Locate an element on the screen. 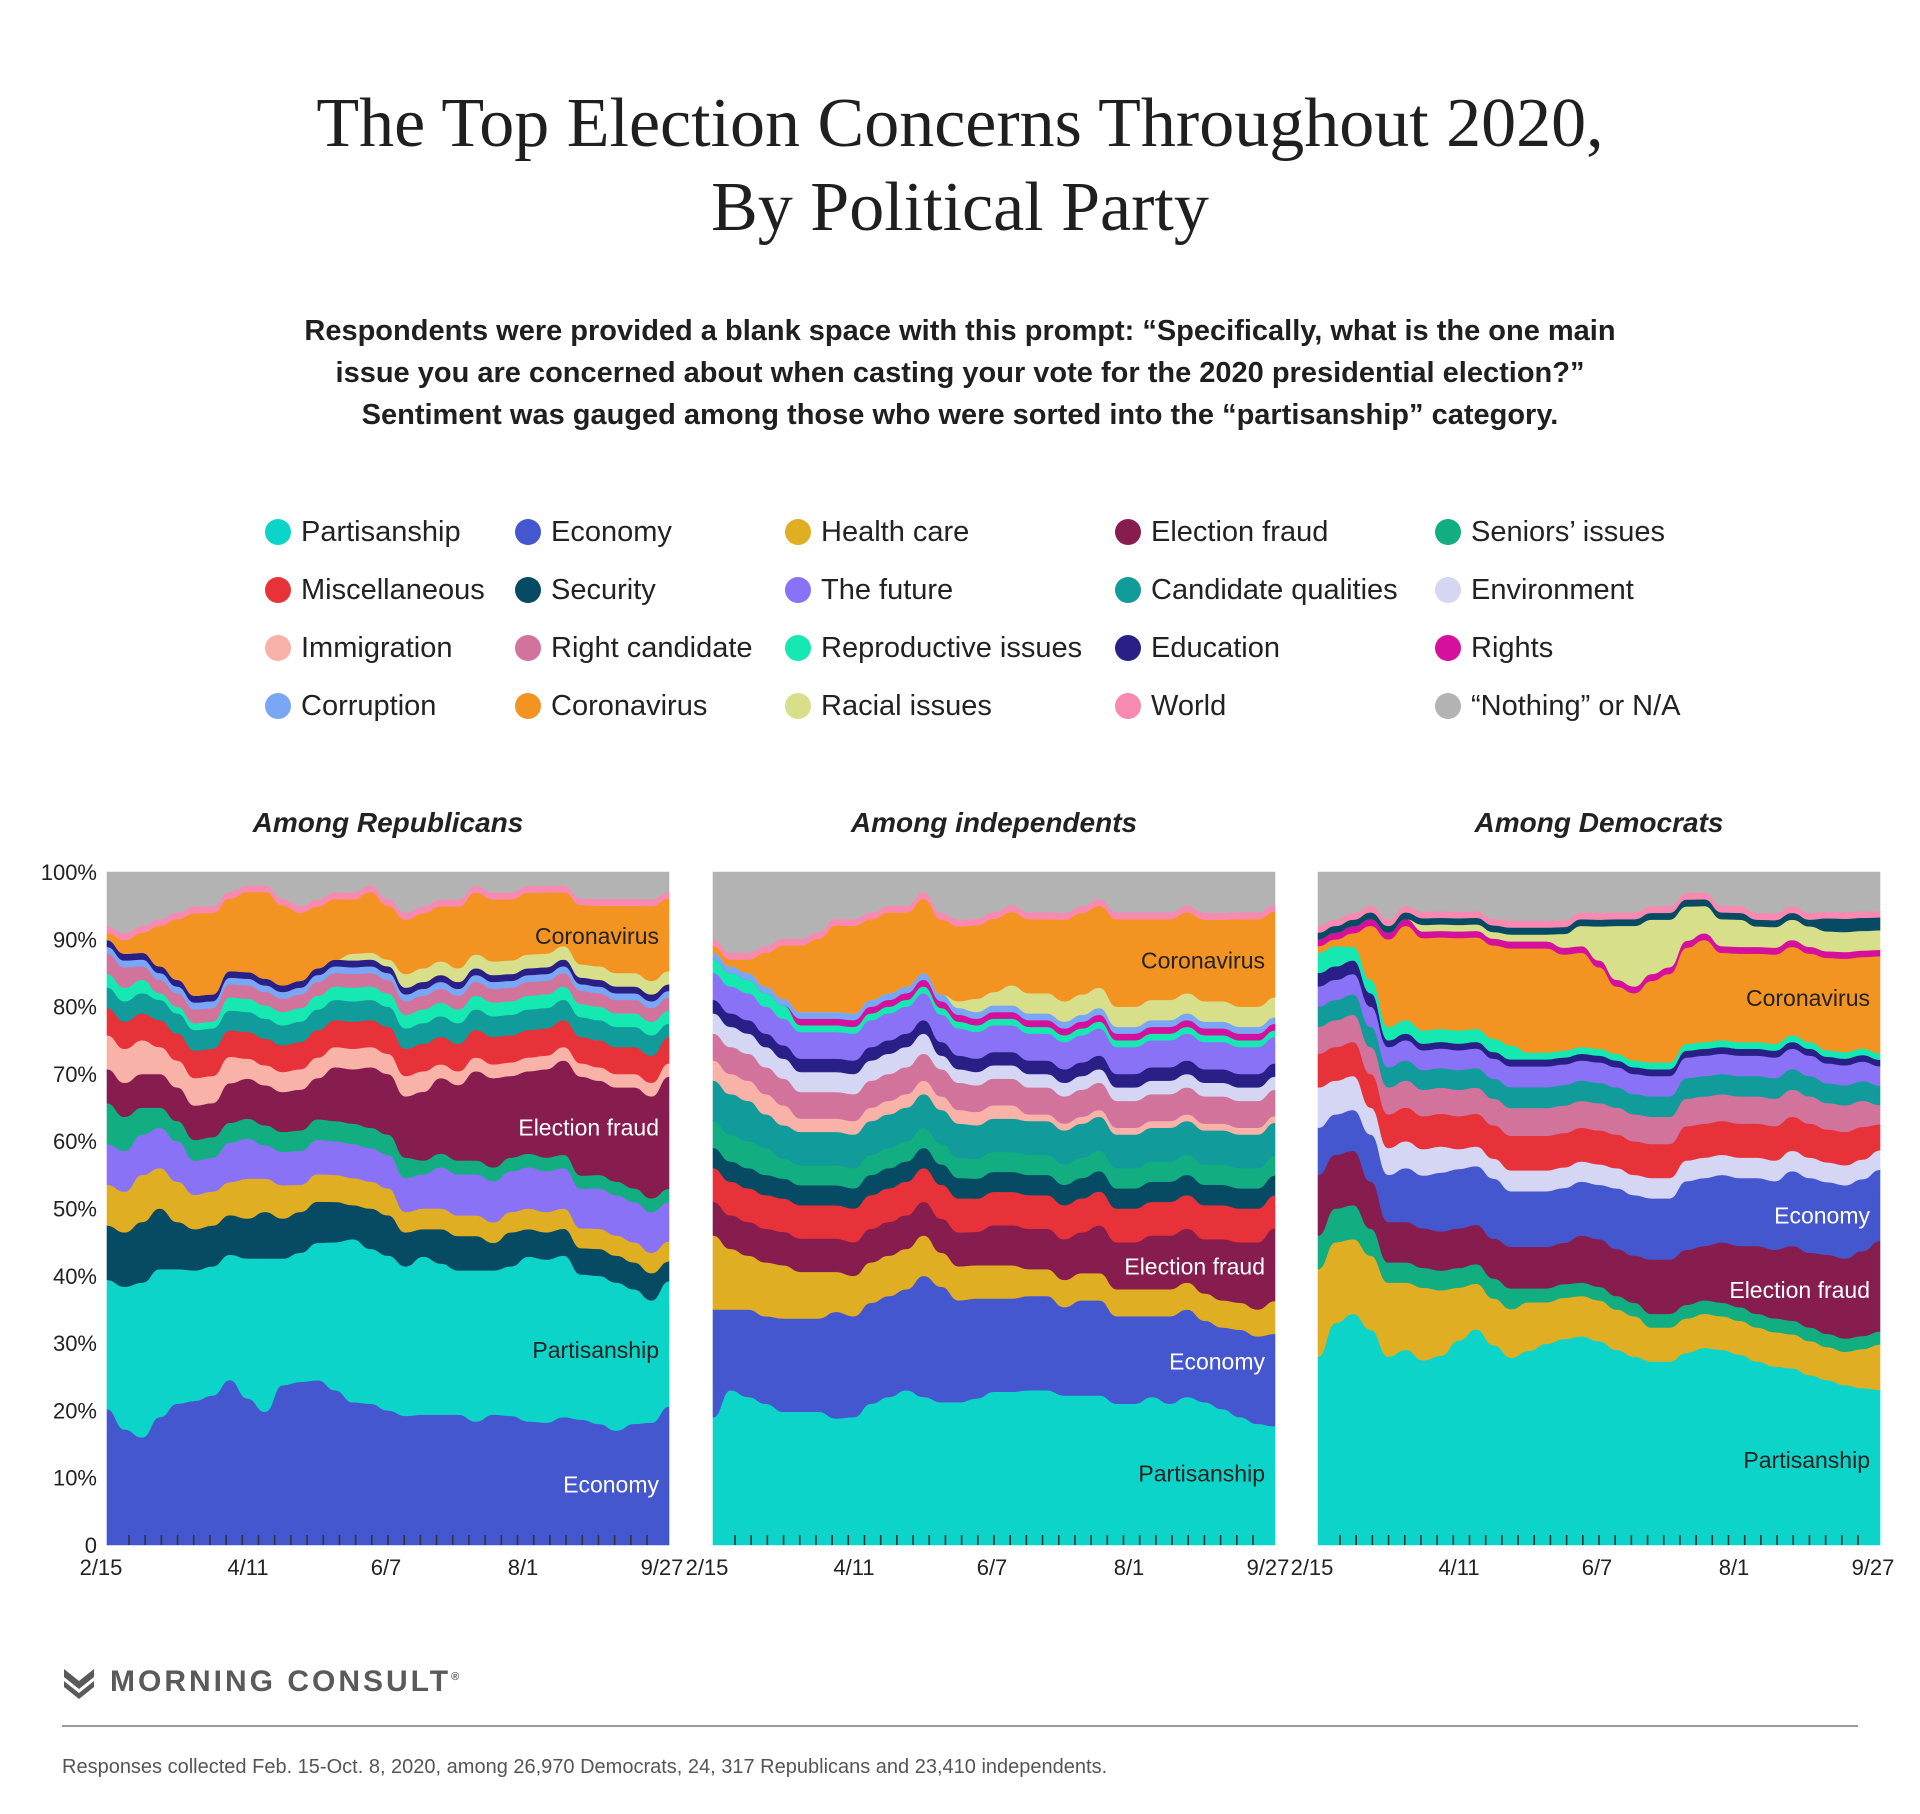 The image size is (1920, 1814). legend-item: Coronavirus is located at coordinates (611, 706).